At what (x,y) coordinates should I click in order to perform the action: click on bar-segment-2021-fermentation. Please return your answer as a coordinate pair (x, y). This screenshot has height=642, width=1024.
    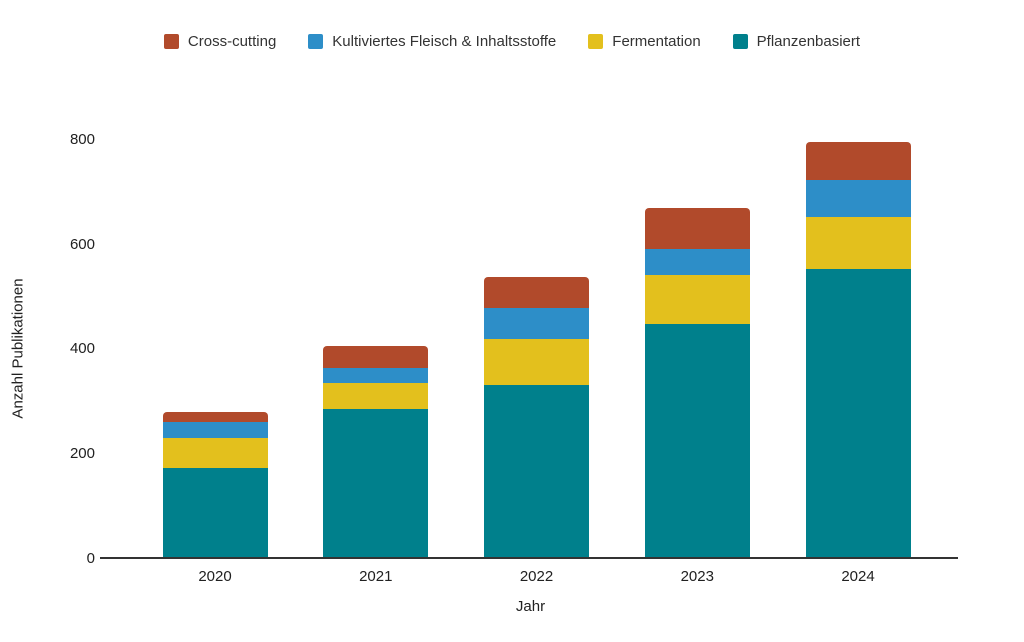
    Looking at the image, I should click on (376, 396).